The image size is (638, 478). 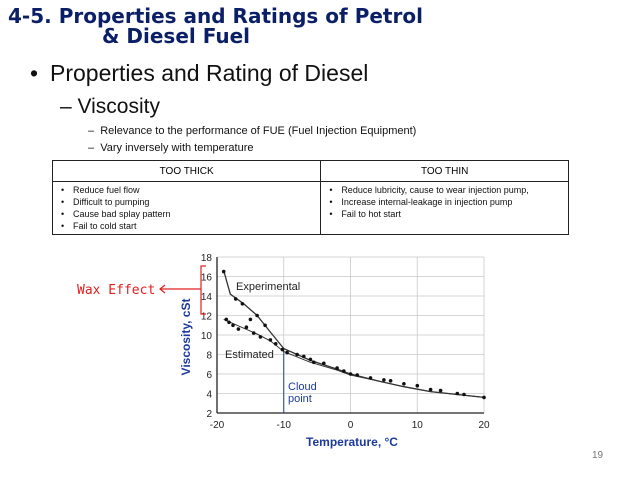 I want to click on x-tick-label: -10, so click(x=284, y=425).